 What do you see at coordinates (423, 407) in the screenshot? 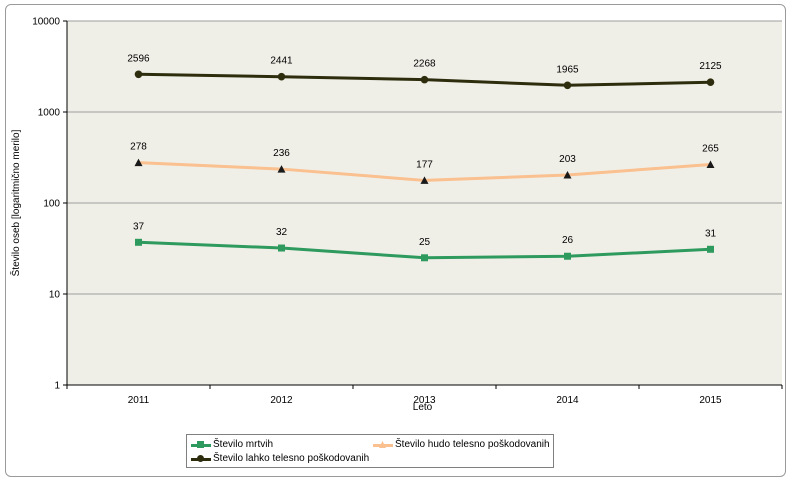
I see `x-axis-title: Leto` at bounding box center [423, 407].